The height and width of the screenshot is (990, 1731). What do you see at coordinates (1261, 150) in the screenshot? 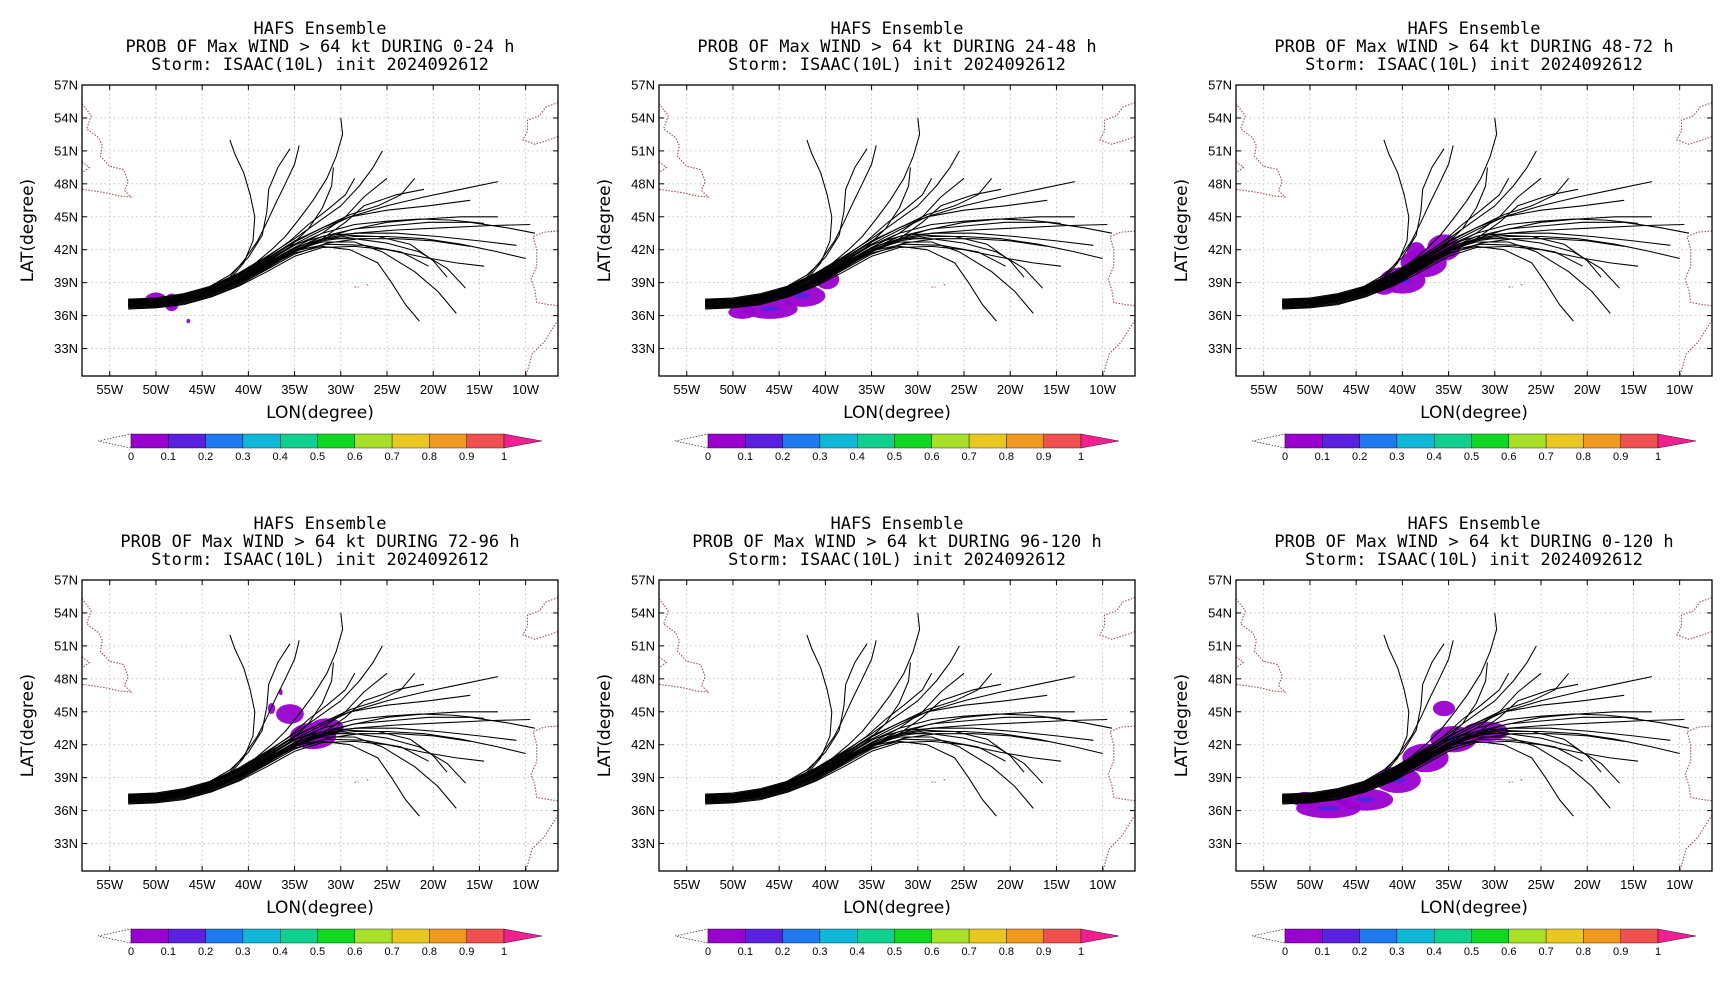
I see `coast-newfoundland` at bounding box center [1261, 150].